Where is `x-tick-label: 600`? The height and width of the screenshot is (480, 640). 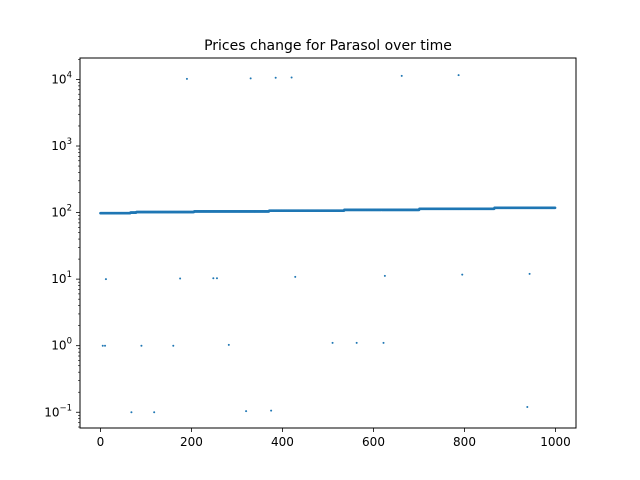
x-tick-label: 600 is located at coordinates (373, 442).